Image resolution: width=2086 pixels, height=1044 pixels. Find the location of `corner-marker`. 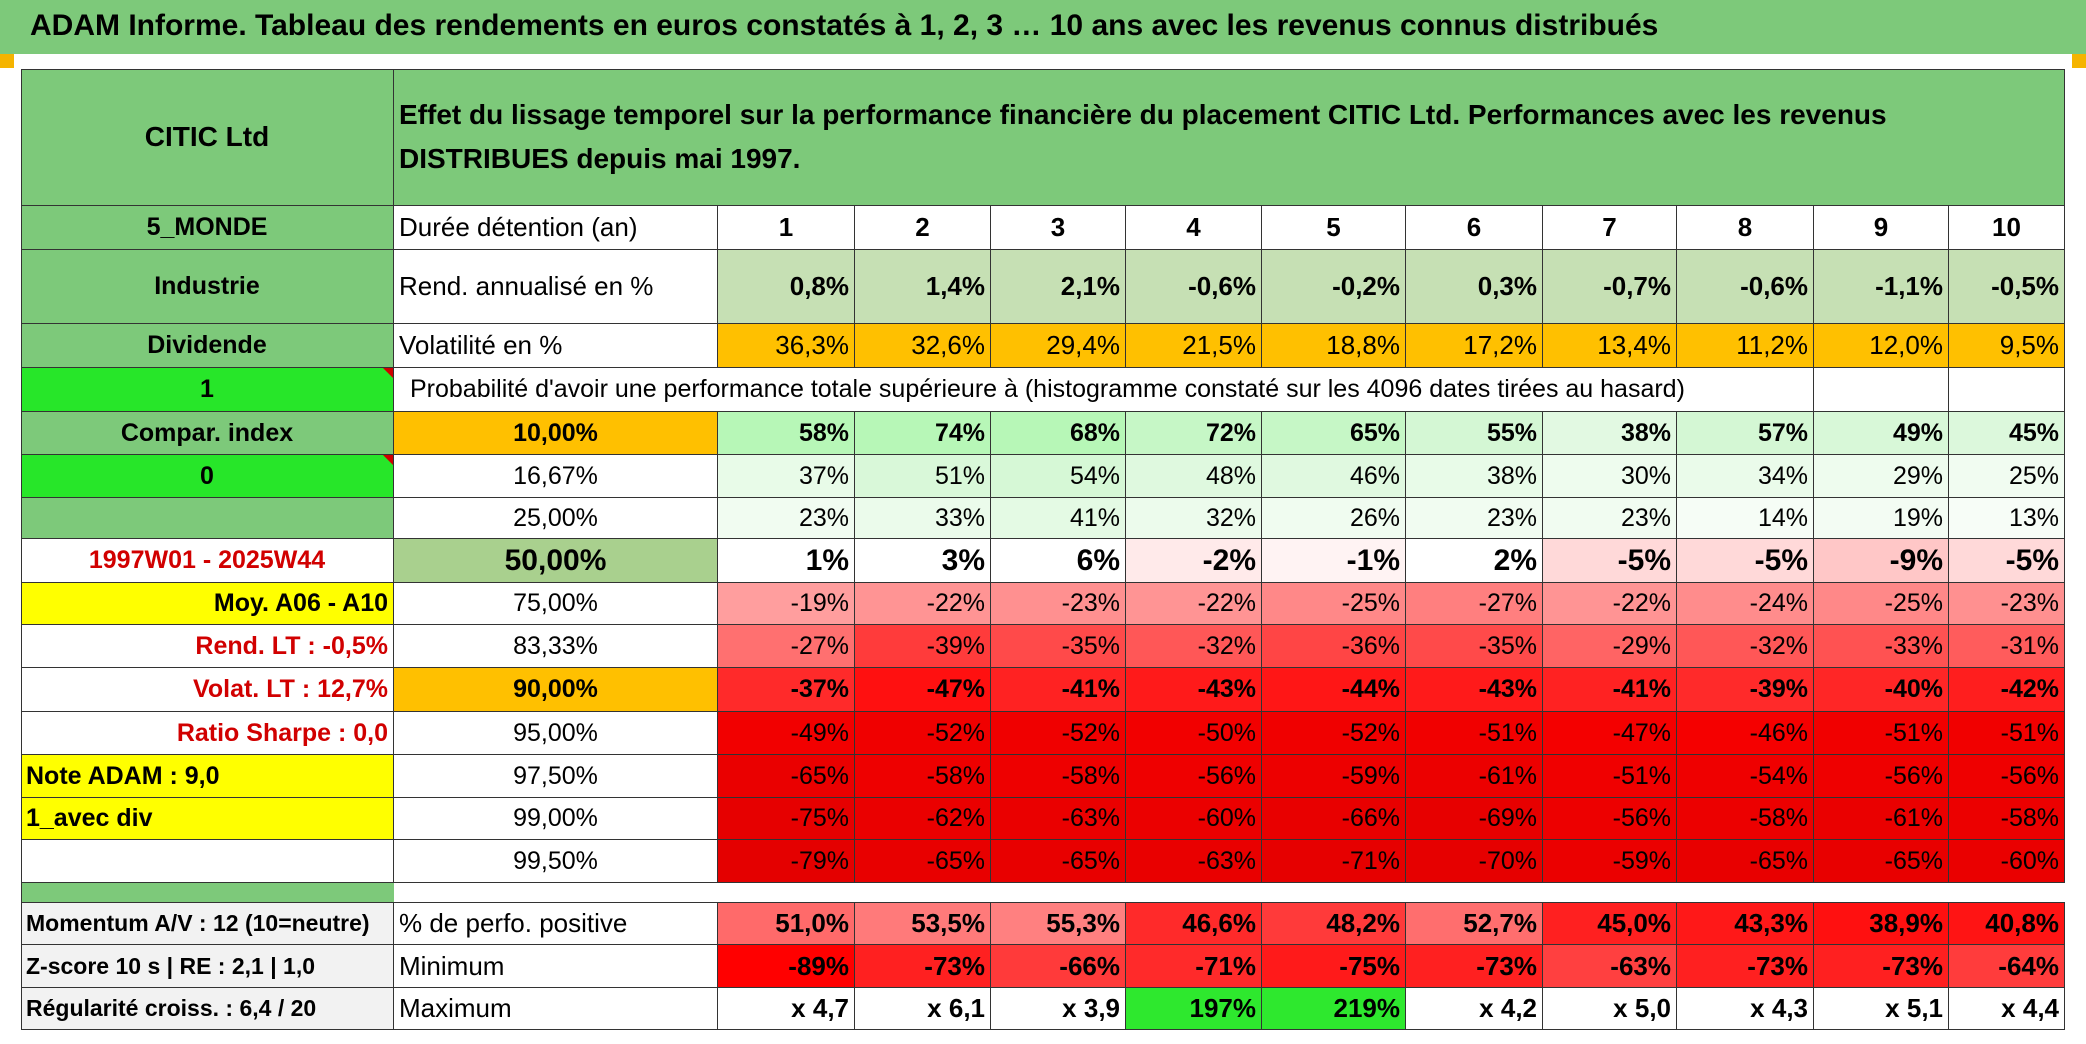

corner-marker is located at coordinates (7, 61).